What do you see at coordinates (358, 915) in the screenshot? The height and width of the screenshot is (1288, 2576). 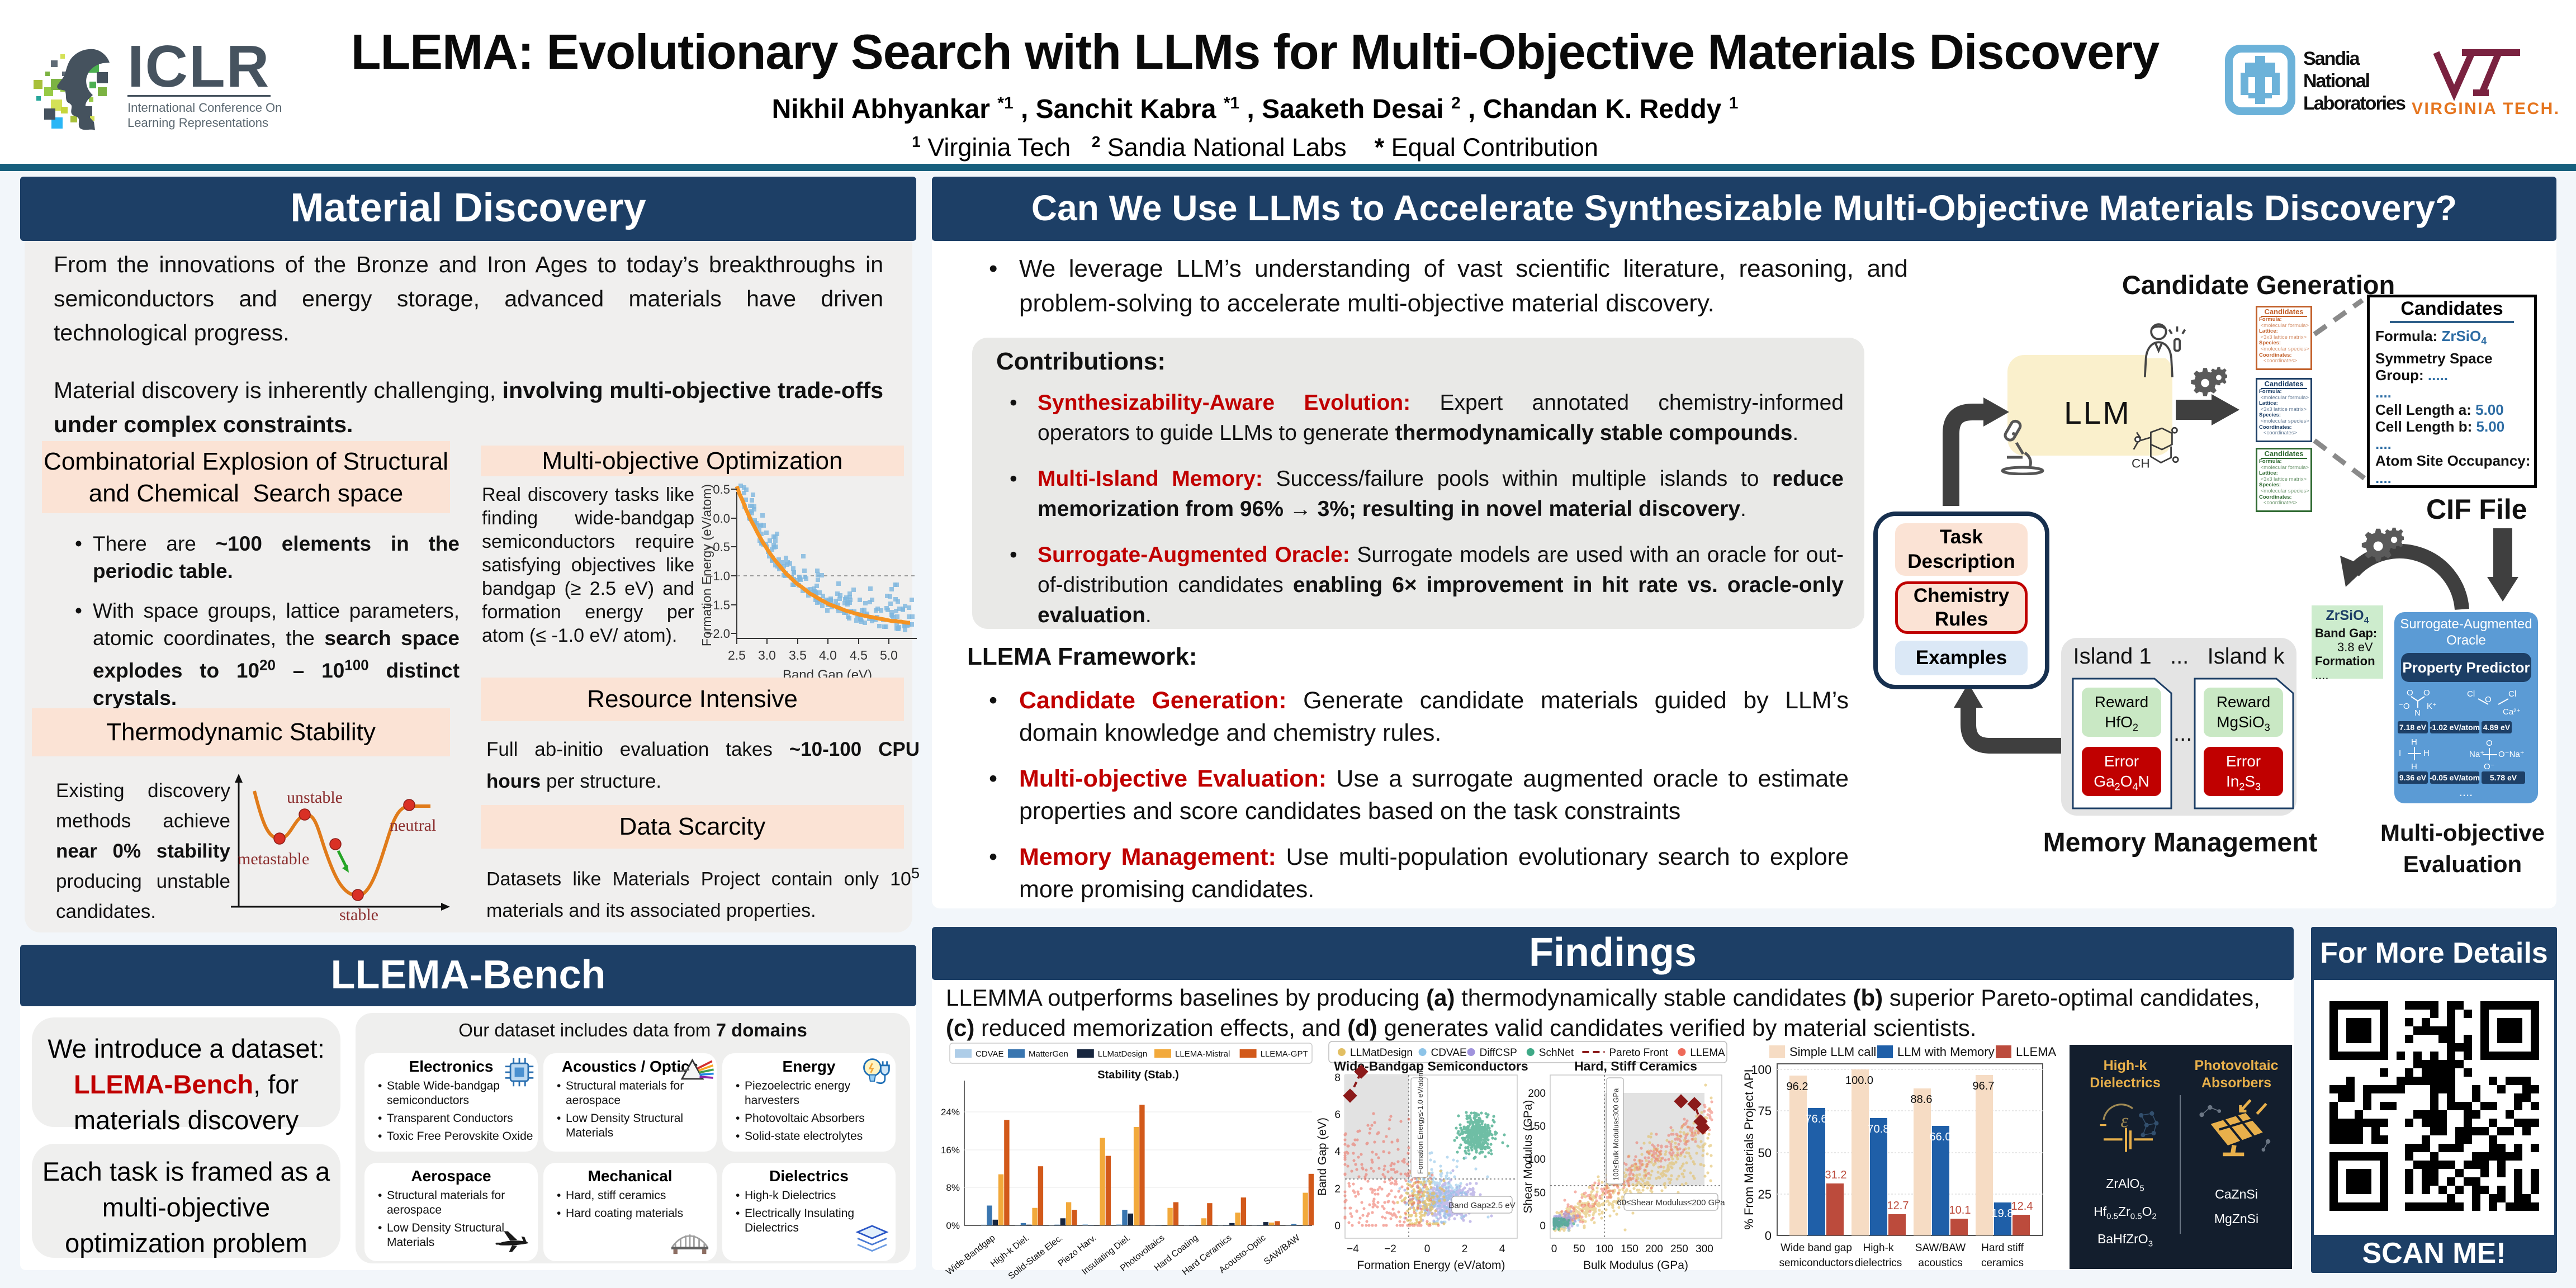 I see `svg-text: stable` at bounding box center [358, 915].